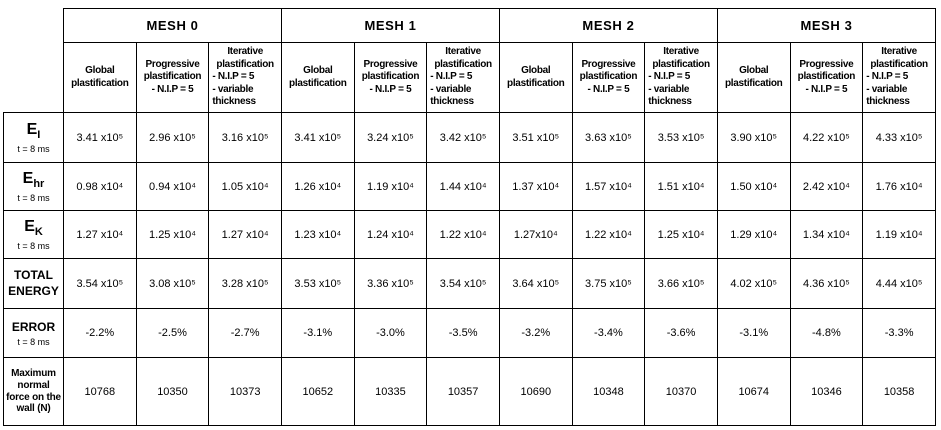  Describe the element at coordinates (463, 391) in the screenshot. I see `data-cell: 10357` at that location.